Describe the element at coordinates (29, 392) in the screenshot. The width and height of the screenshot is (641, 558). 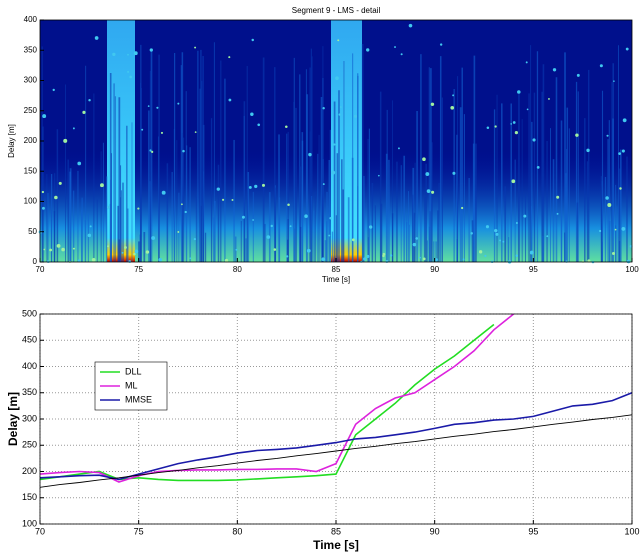
I see `y-tick-label: 350` at that location.